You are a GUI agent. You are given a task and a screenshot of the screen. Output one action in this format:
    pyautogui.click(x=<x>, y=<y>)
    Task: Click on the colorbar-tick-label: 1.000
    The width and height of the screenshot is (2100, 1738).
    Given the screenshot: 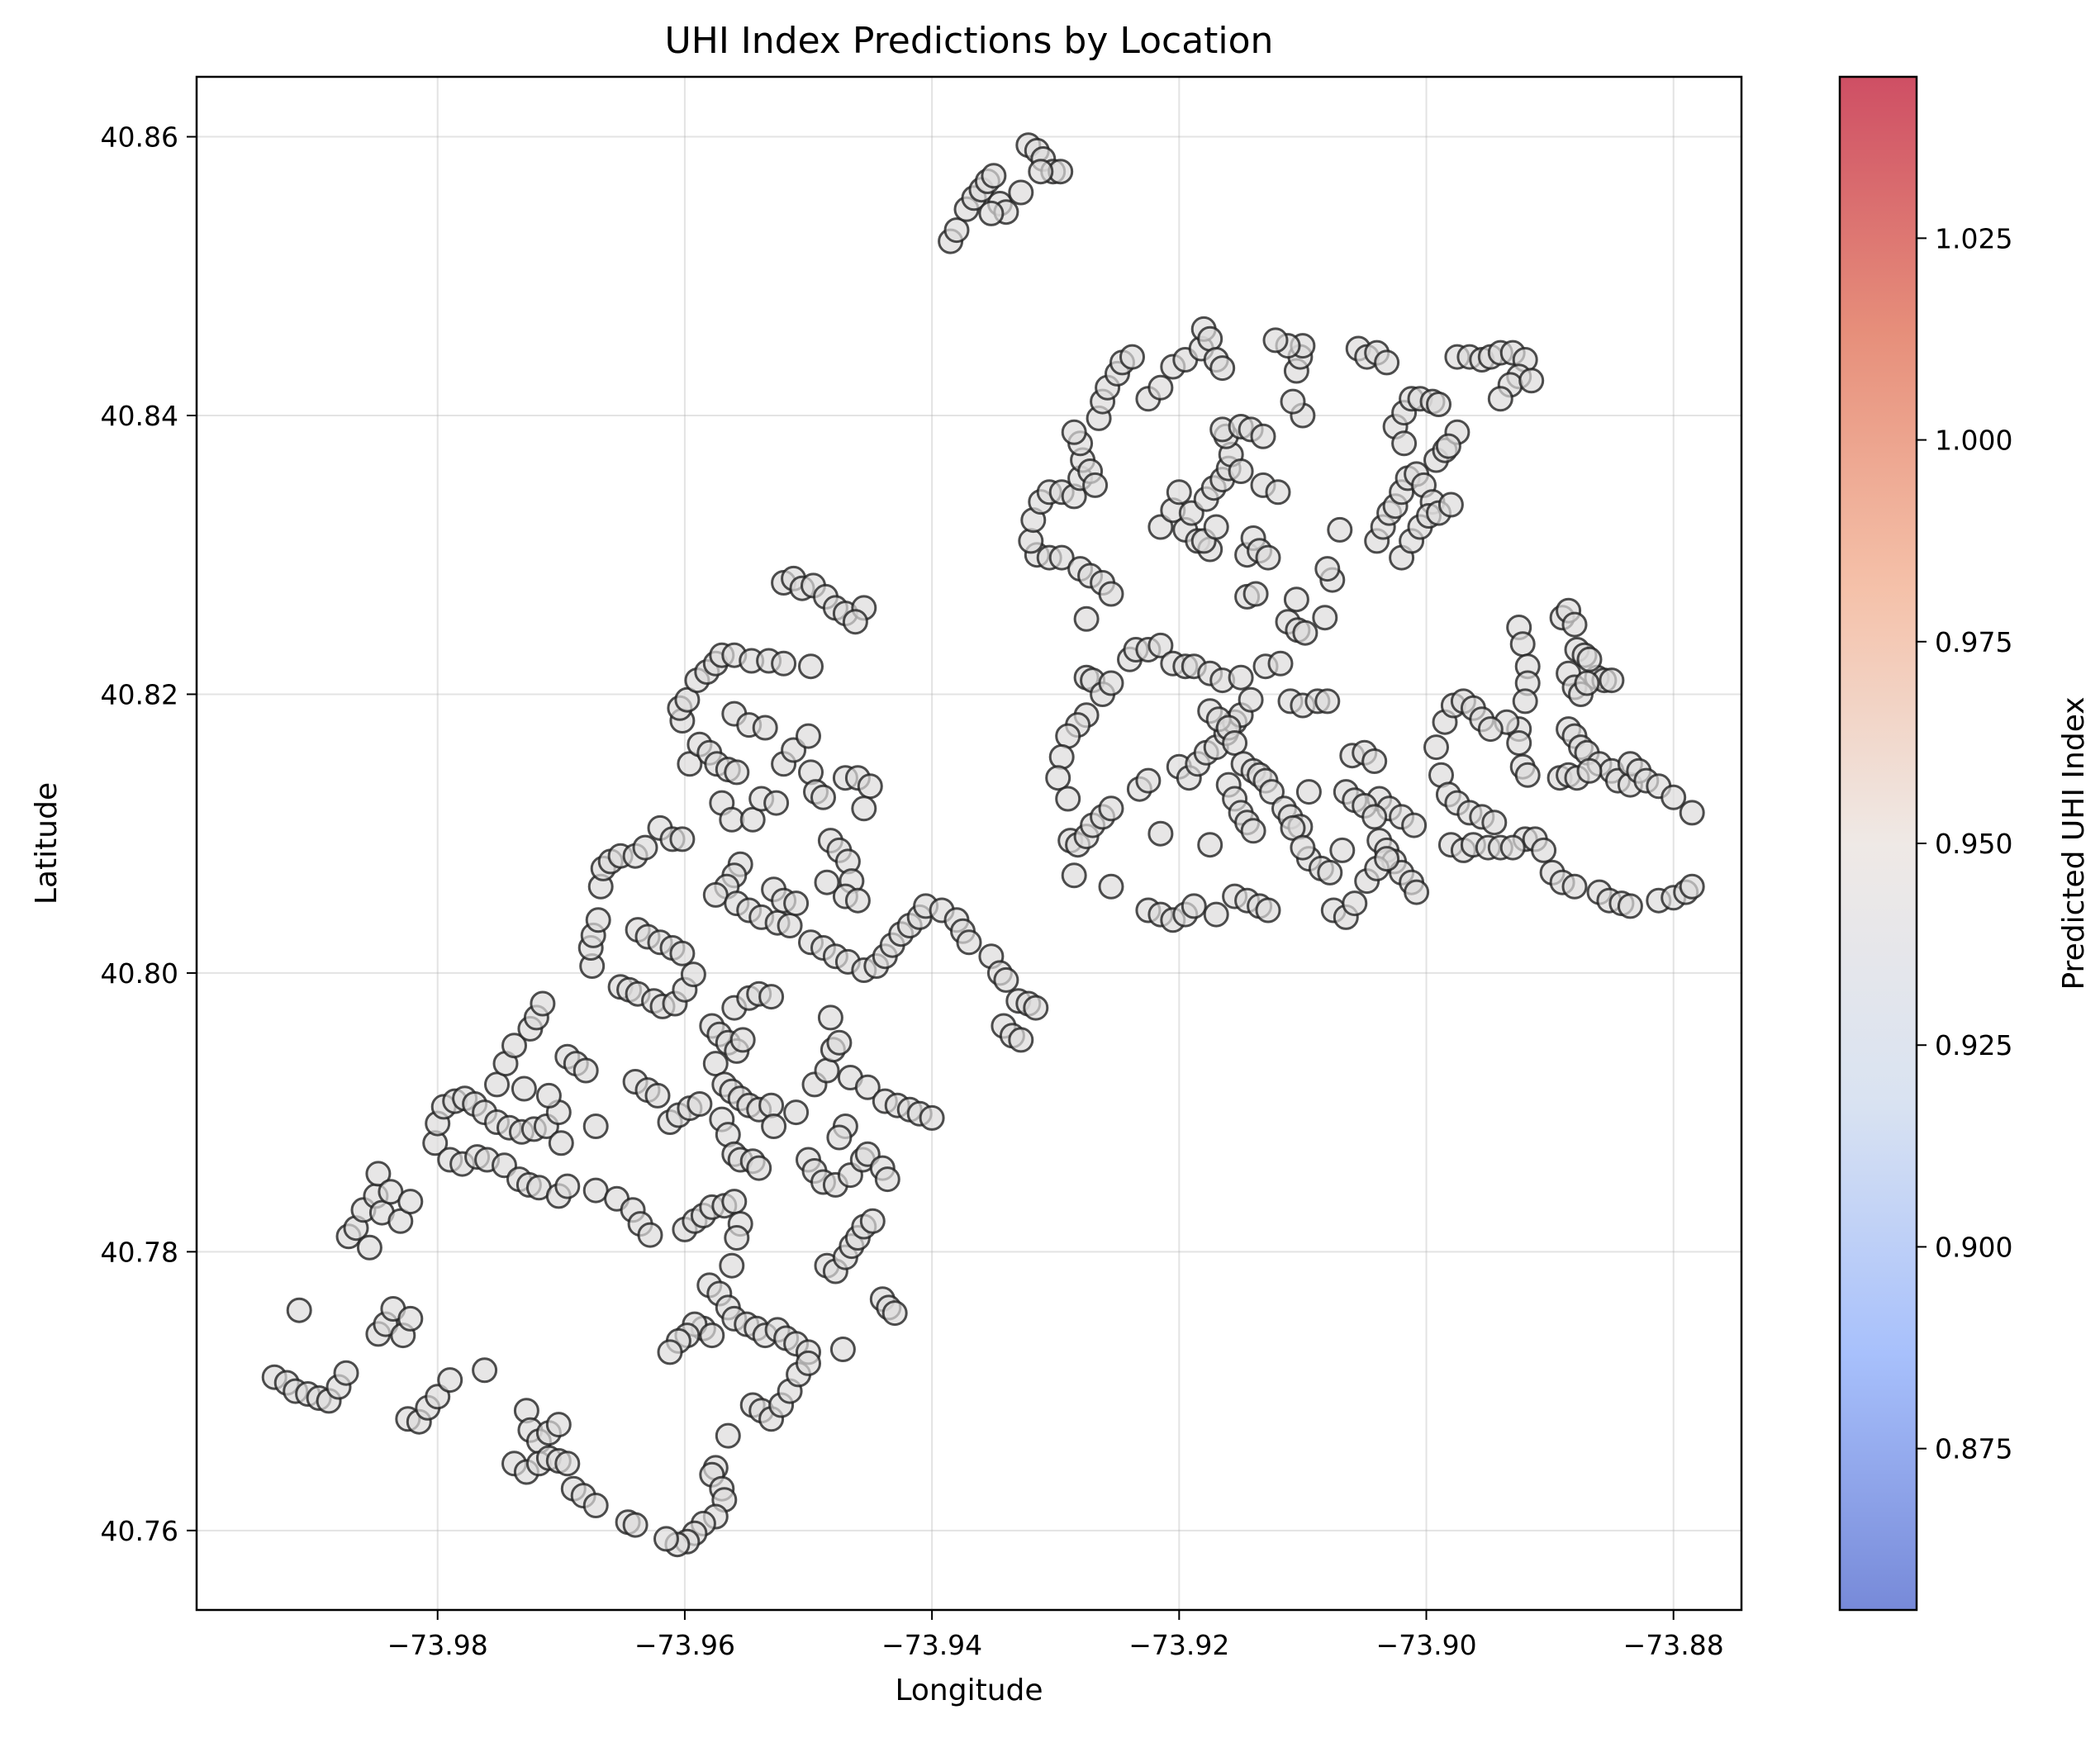 What is the action you would take?
    pyautogui.click(x=1973, y=441)
    